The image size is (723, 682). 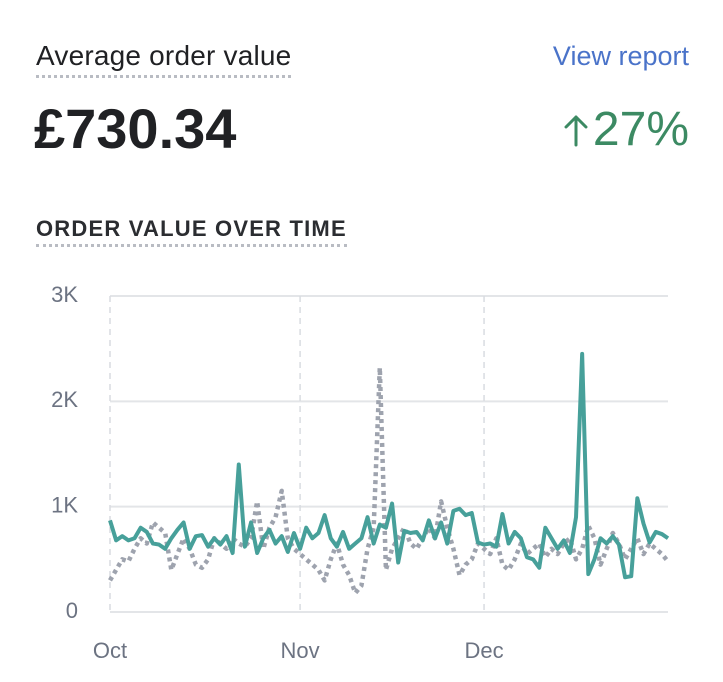 I want to click on y-tick-label: 0, so click(x=72, y=610).